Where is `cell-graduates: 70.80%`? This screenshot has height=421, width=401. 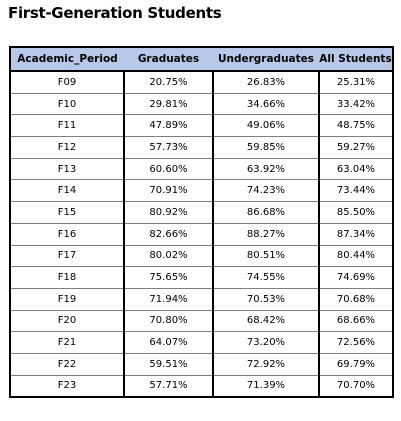 cell-graduates: 70.80% is located at coordinates (168, 321).